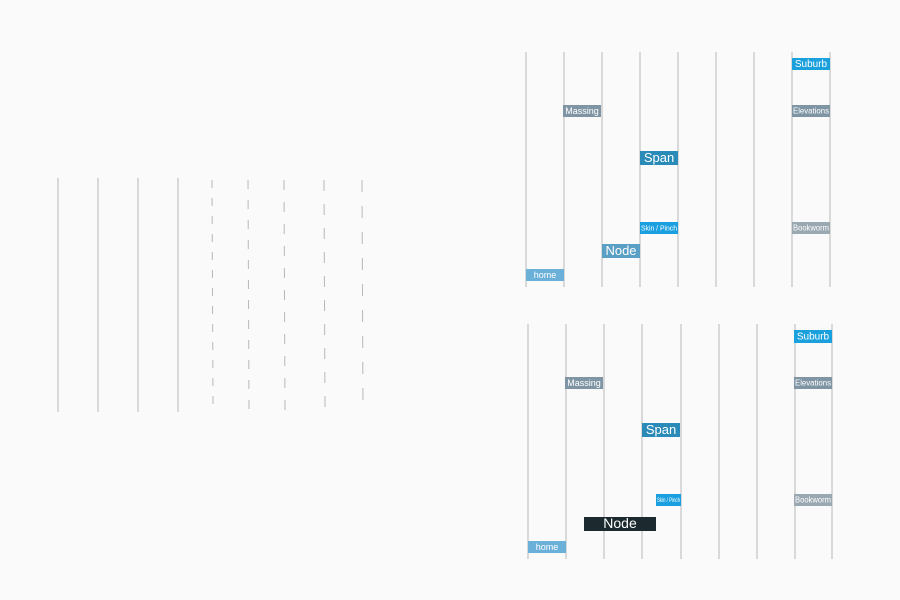  I want to click on left-panel, so click(210, 295).